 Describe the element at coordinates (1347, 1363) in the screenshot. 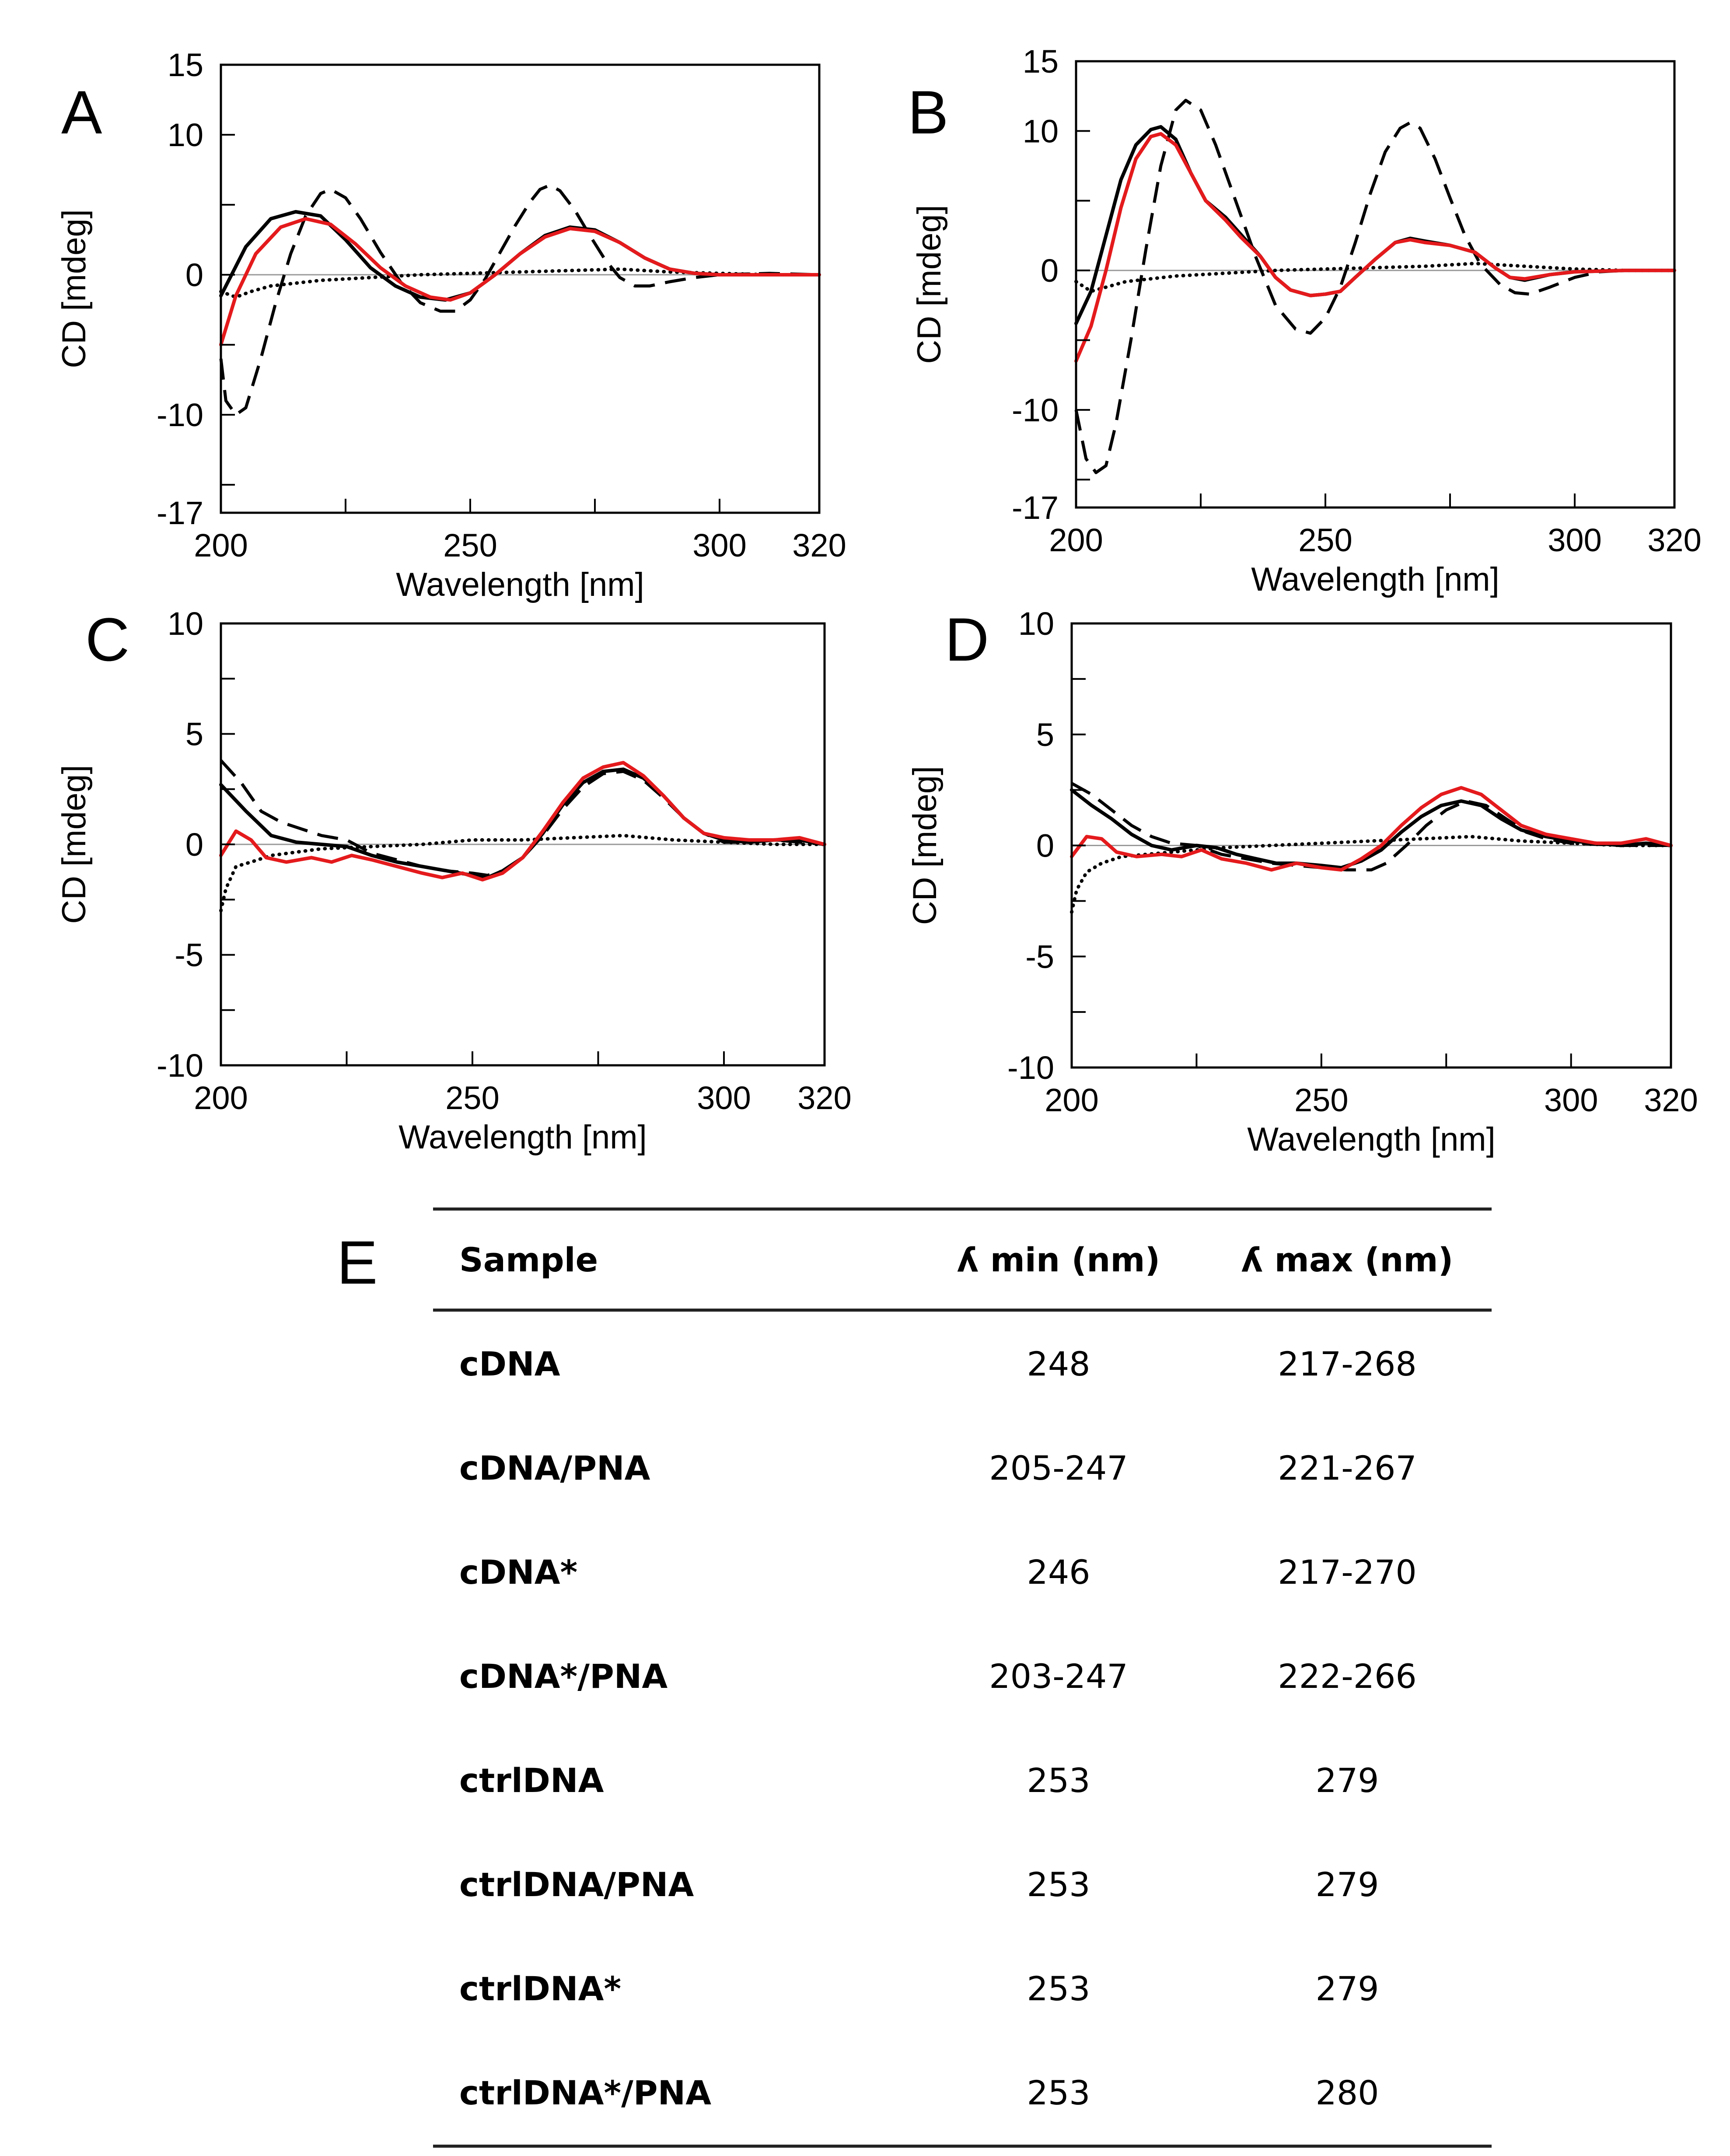

I see `cell-lambda-max: 217-268` at that location.